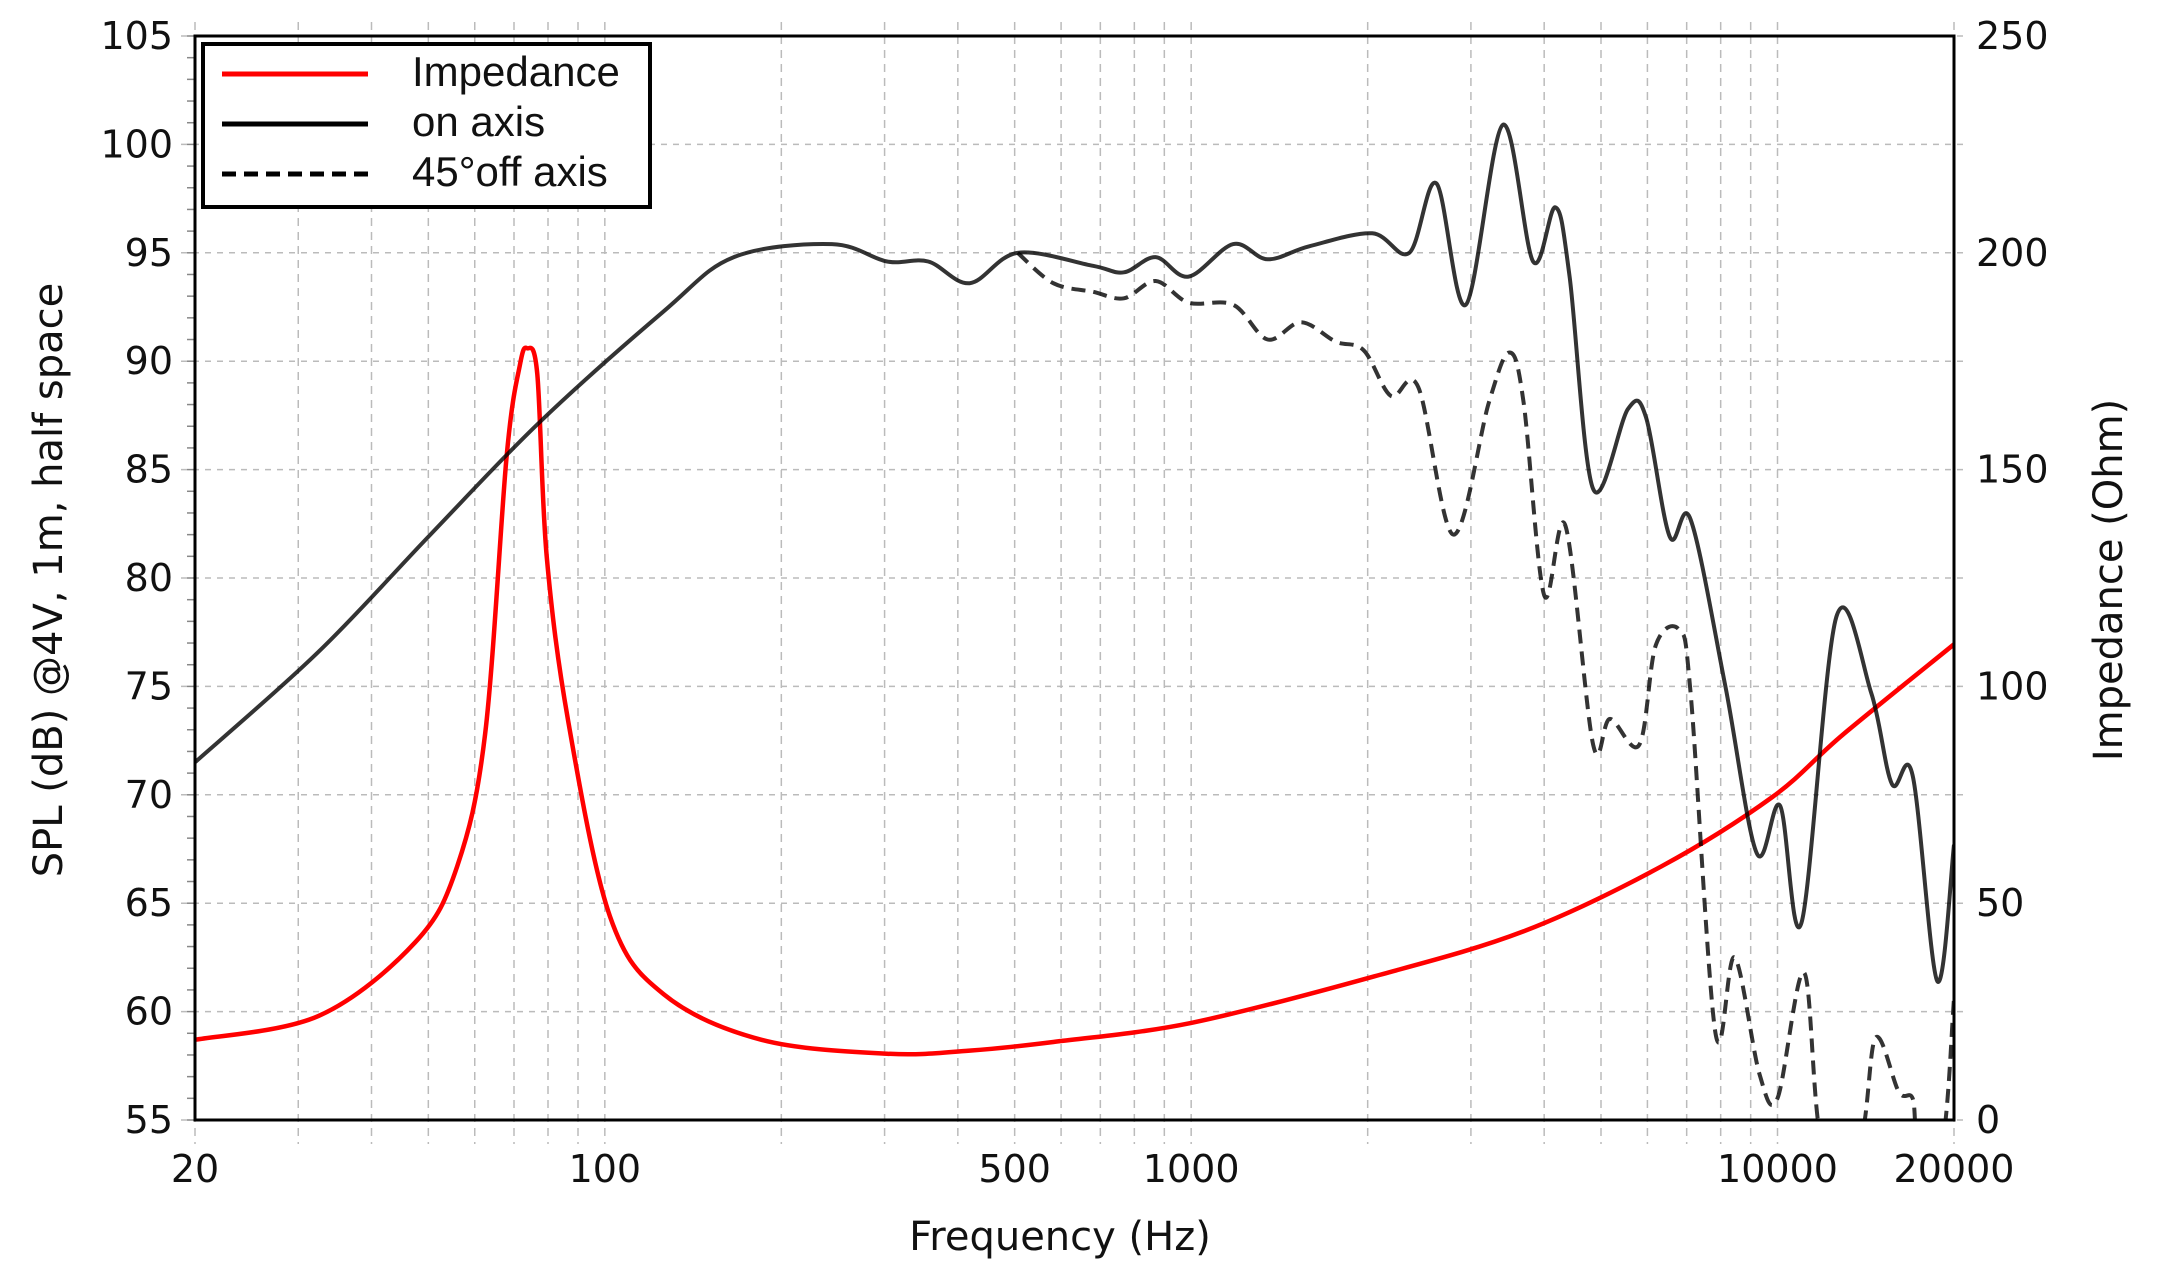  What do you see at coordinates (1777, 1169) in the screenshot?
I see `x-tick-label: 10000` at bounding box center [1777, 1169].